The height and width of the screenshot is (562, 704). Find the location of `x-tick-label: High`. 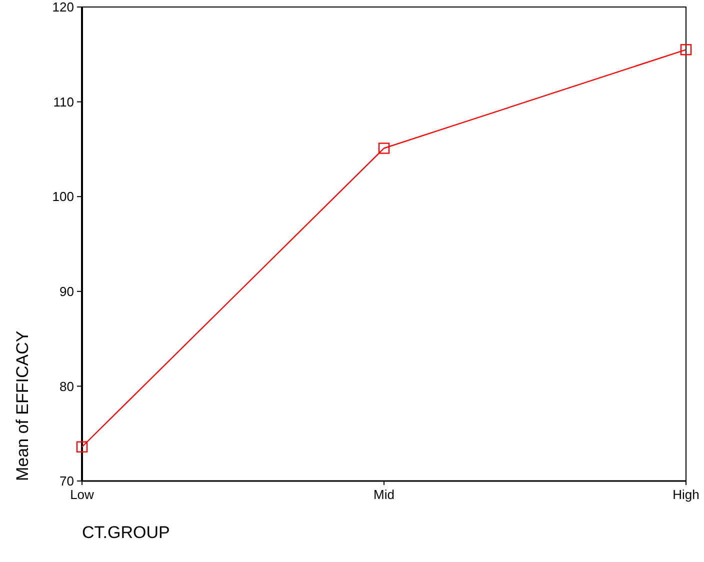

x-tick-label: High is located at coordinates (686, 494).